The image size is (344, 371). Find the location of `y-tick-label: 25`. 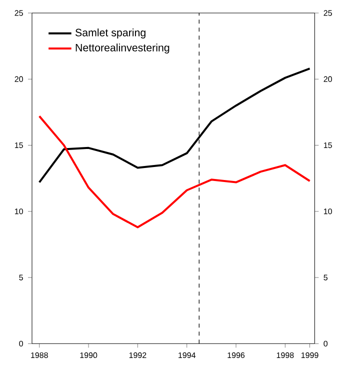

y-tick-label: 25 is located at coordinates (18, 13).